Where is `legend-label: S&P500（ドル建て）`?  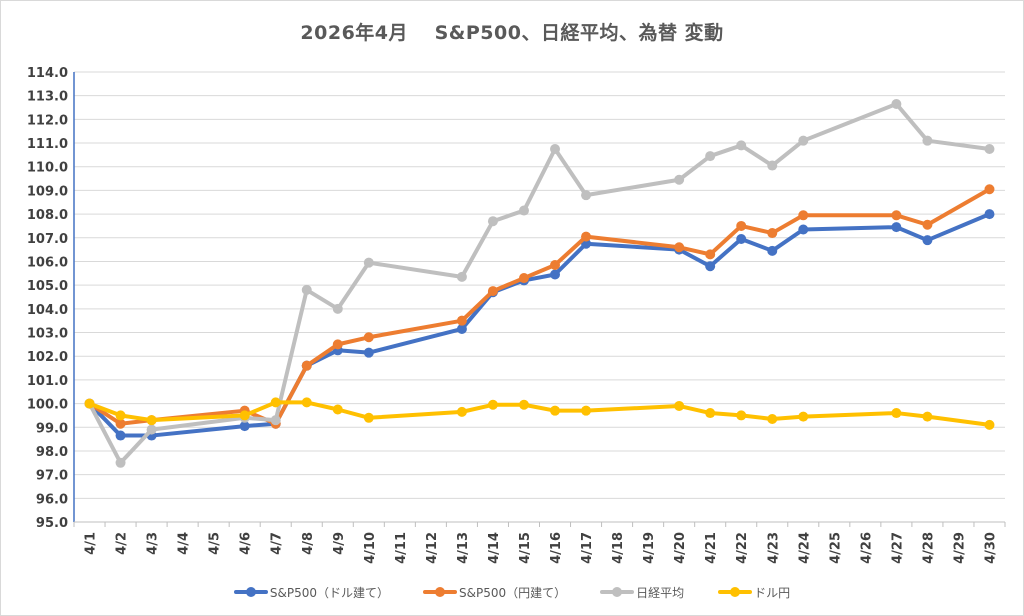
legend-label: S&P500（ドル建て） is located at coordinates (329, 592).